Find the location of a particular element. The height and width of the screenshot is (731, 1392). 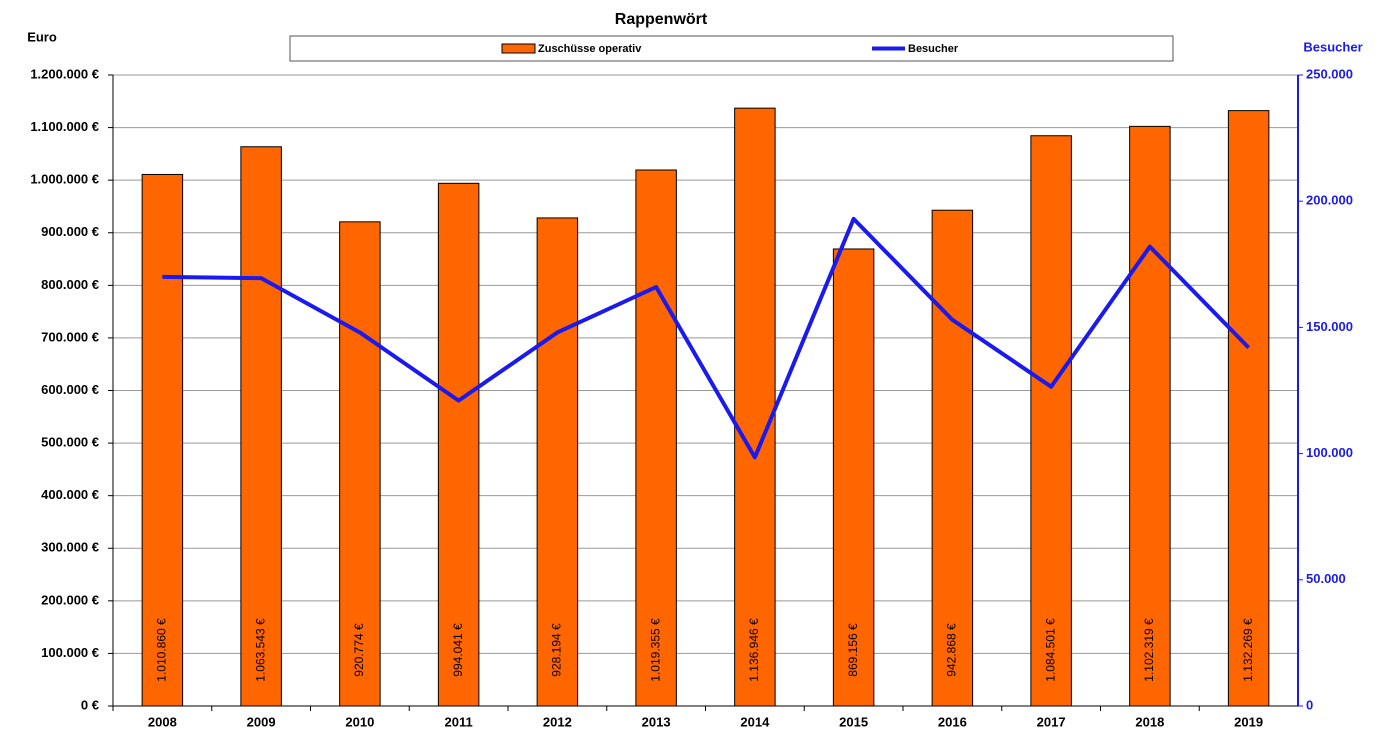

x-tick-label: 2019 is located at coordinates (1248, 721).